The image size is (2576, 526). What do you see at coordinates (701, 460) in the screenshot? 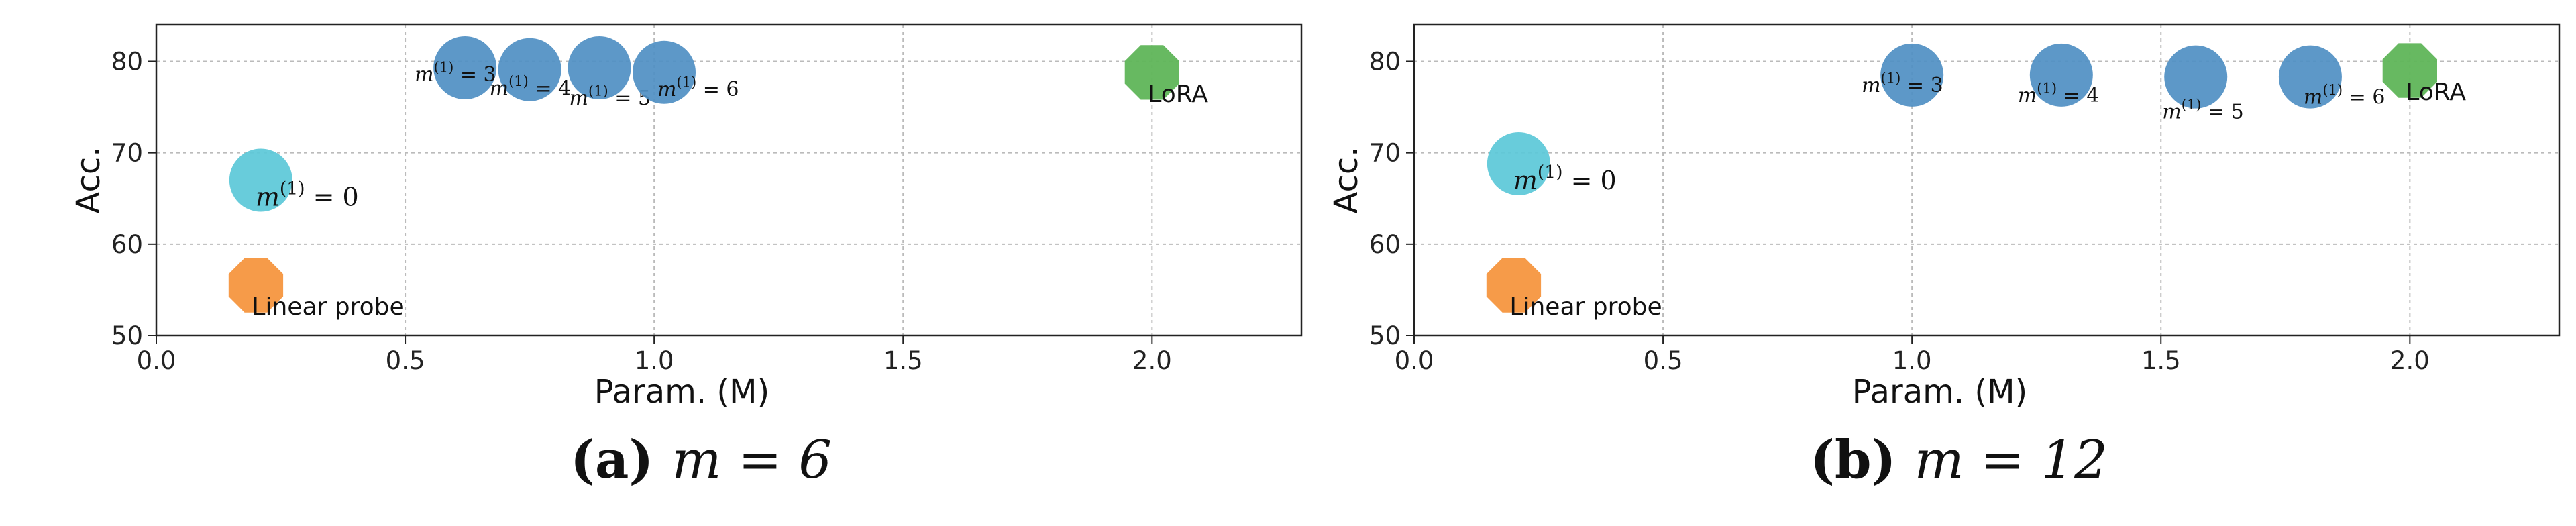
I see `panel-caption: (a) m = 6` at bounding box center [701, 460].